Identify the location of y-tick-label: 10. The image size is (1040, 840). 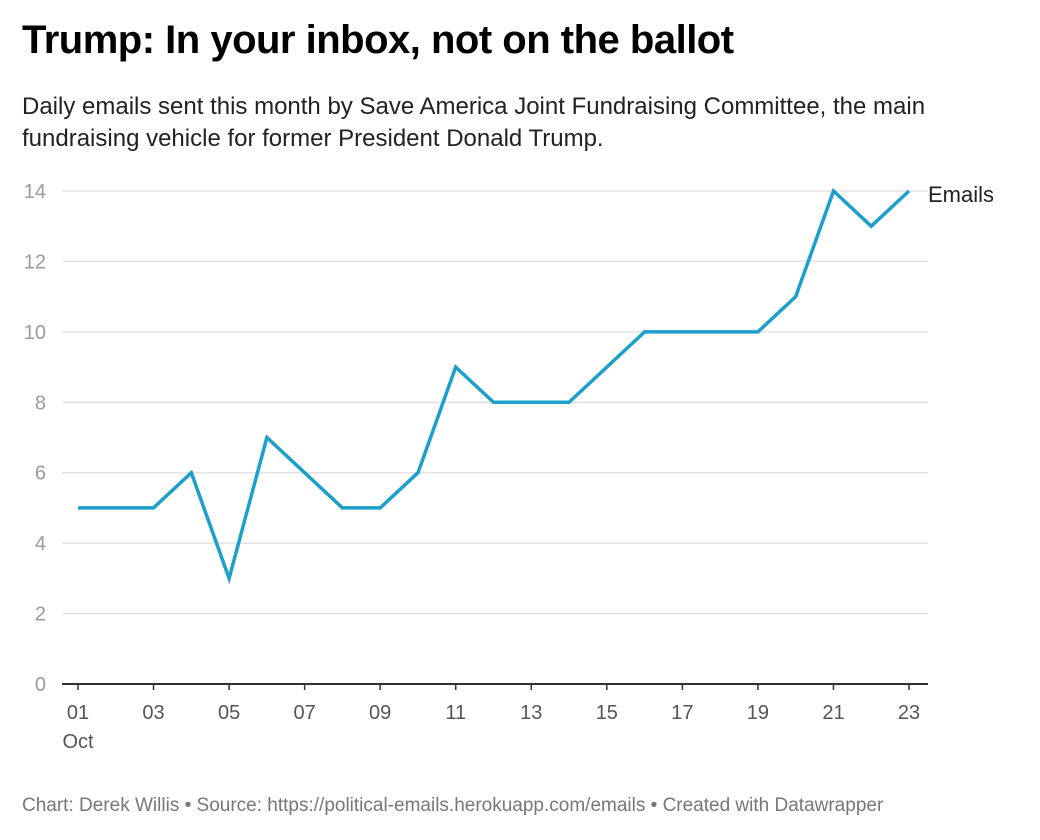
(35, 333).